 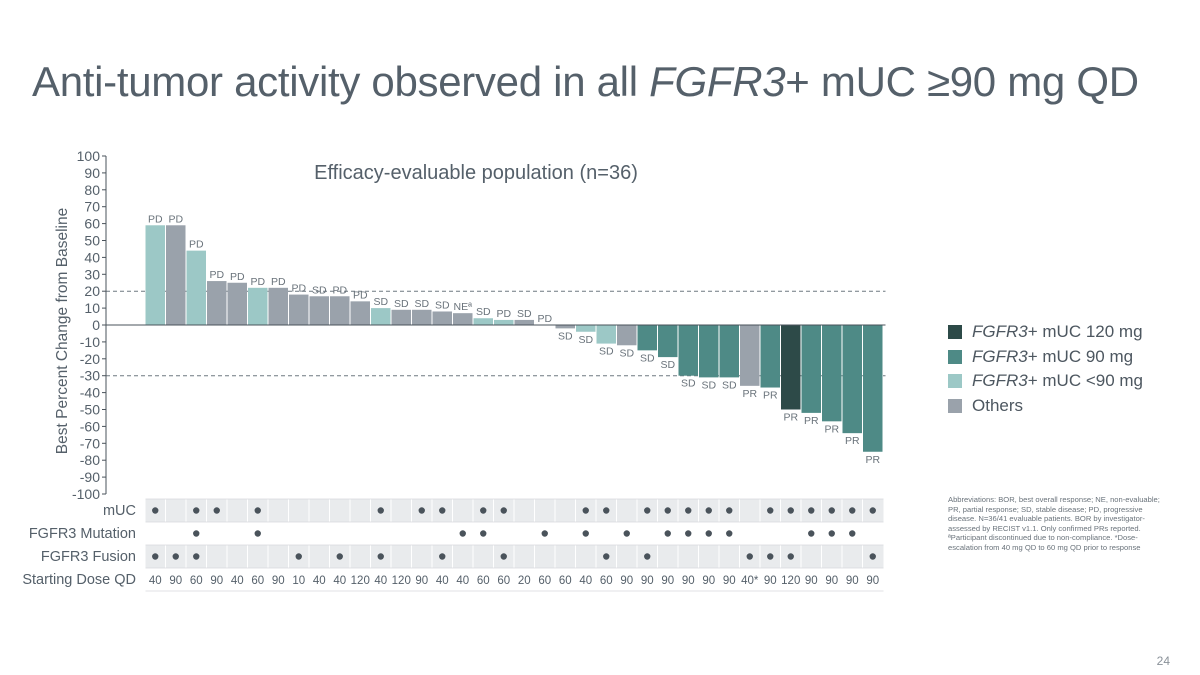 I want to click on y-tick-label: 70, so click(x=92, y=207).